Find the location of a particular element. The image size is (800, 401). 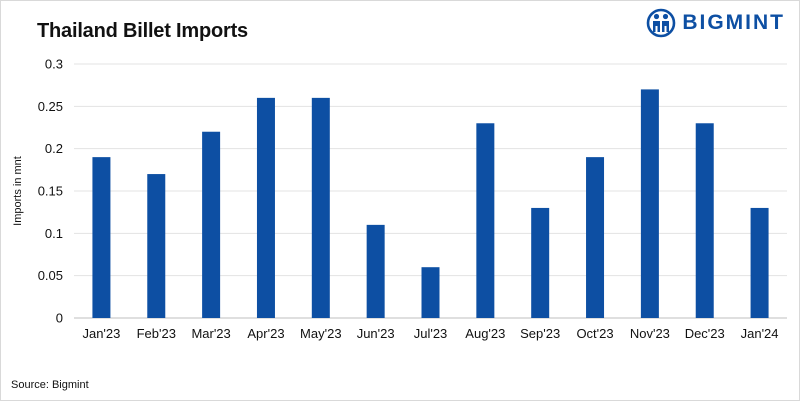

x-tick-label: Nov'23 is located at coordinates (650, 333).